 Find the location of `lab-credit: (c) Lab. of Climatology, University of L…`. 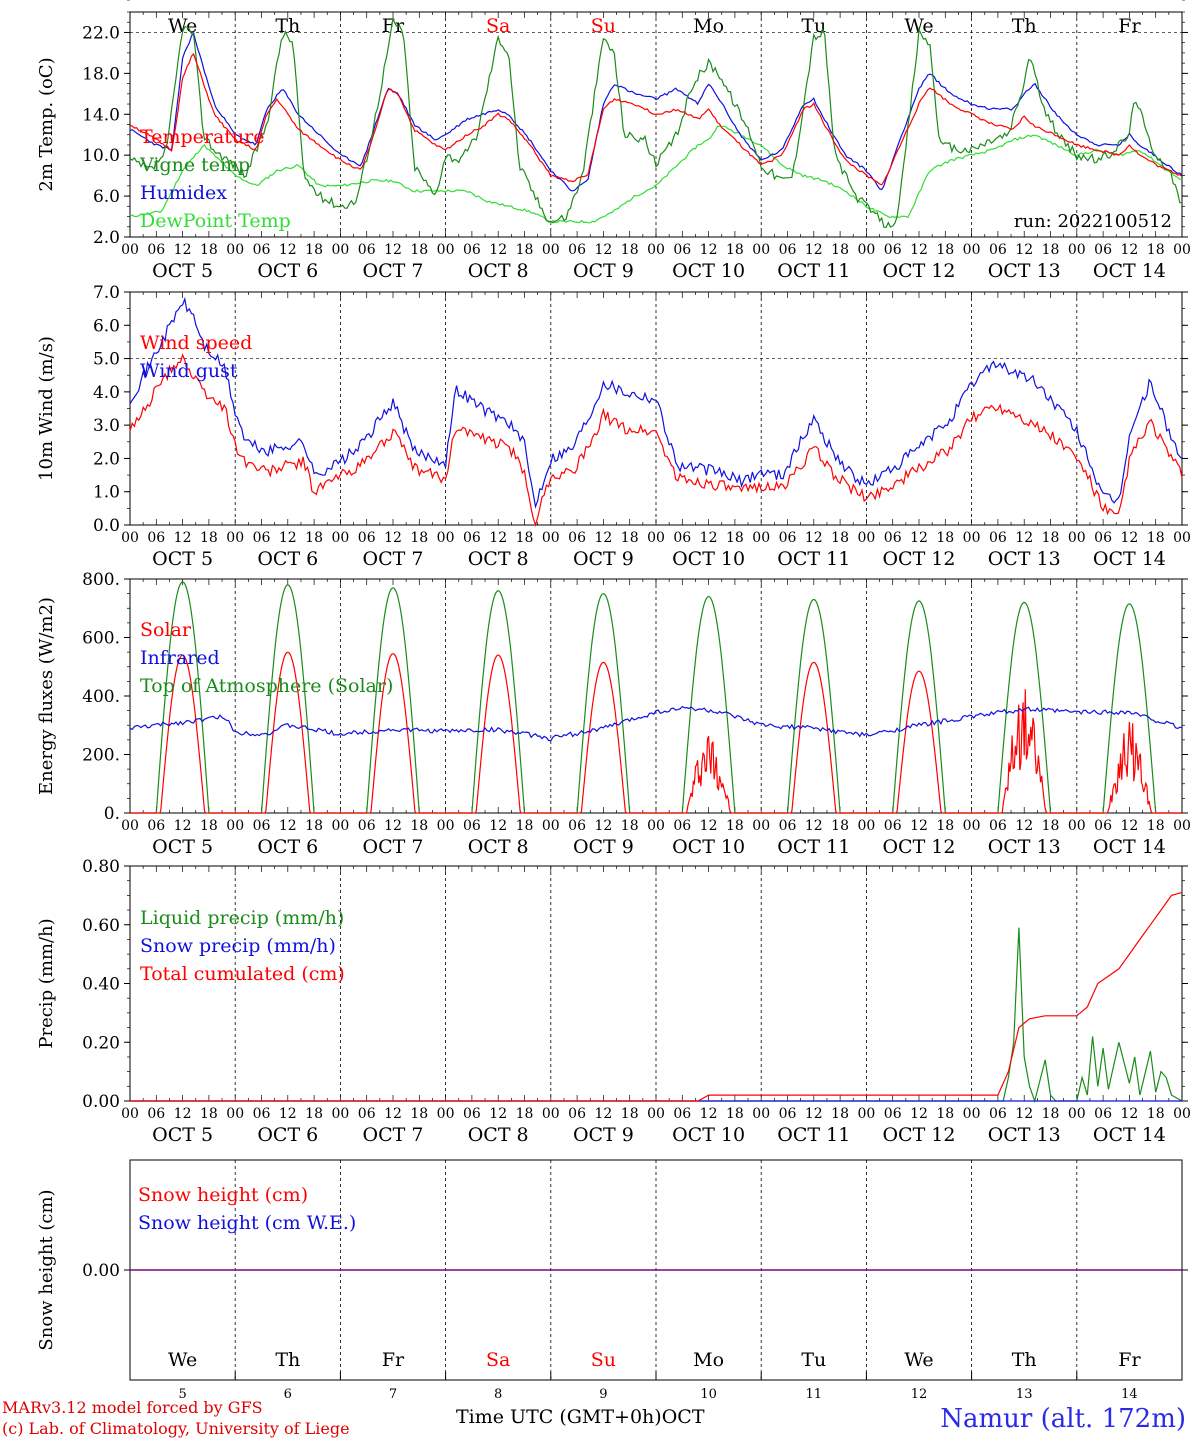

lab-credit: (c) Lab. of Climatology, University of L… is located at coordinates (176, 1428).